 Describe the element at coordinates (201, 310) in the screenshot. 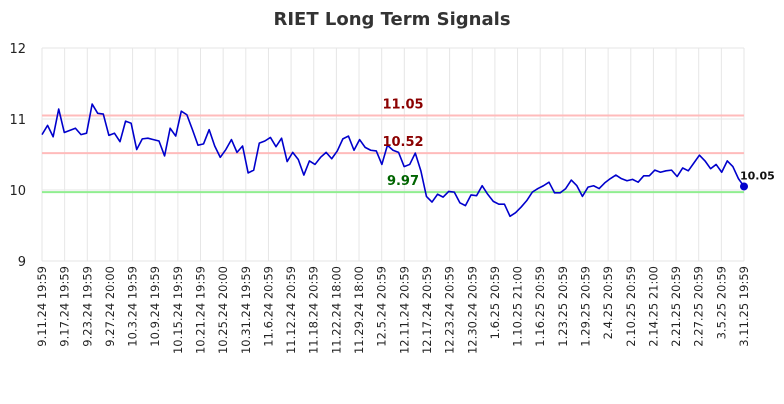

I see `x-tick-label: 10.21.24 19:59` at that location.